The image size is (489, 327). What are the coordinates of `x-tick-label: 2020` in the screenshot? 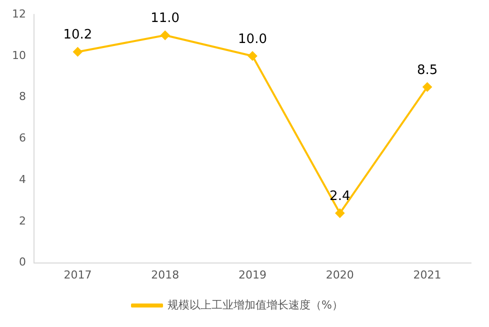 It's located at (340, 275).